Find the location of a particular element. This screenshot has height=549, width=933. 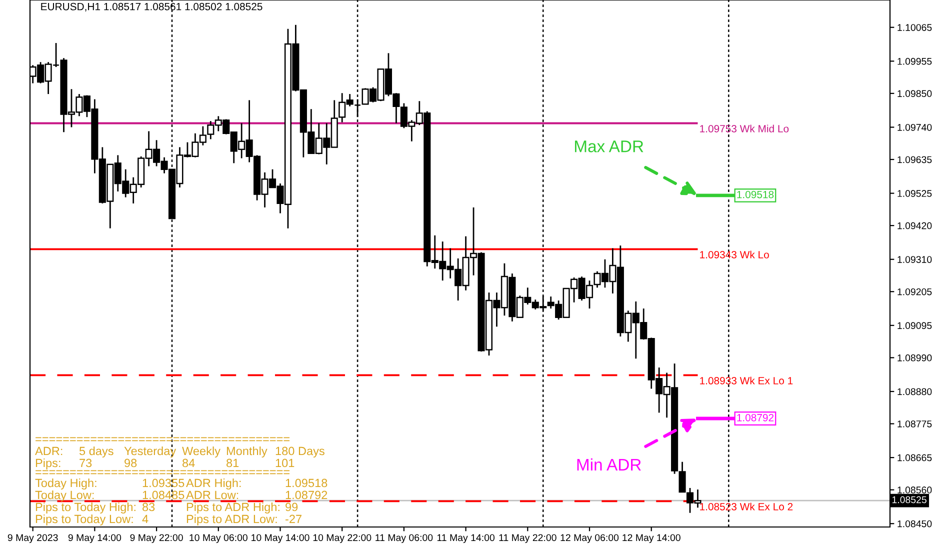

data-label: 1.09518 is located at coordinates (755, 194).